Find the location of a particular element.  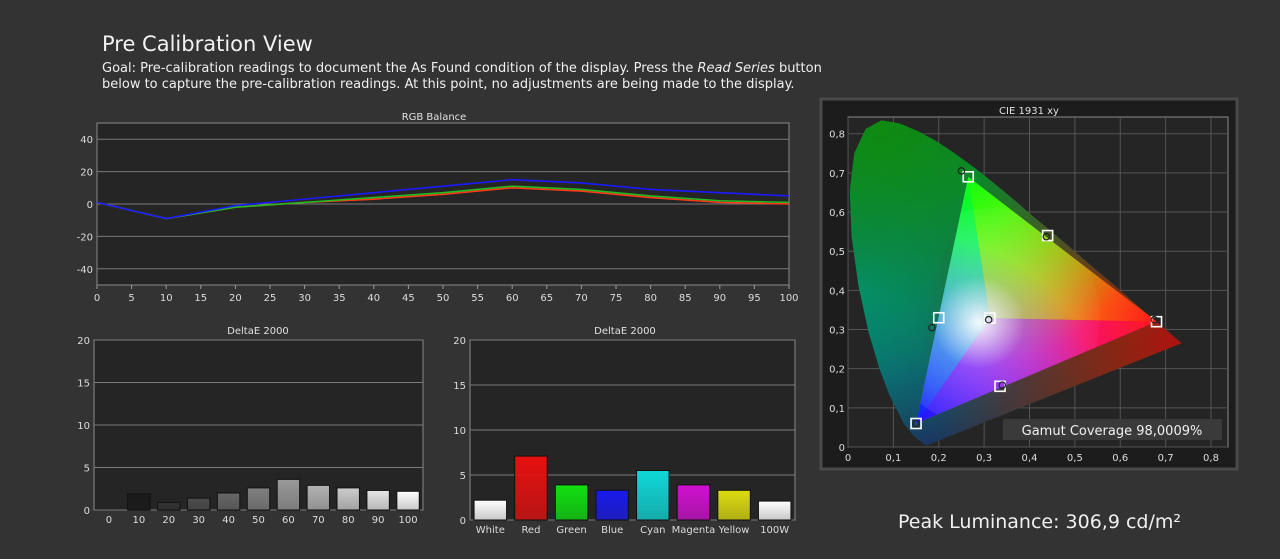

rgb-xtick-9: 45 is located at coordinates (408, 298).